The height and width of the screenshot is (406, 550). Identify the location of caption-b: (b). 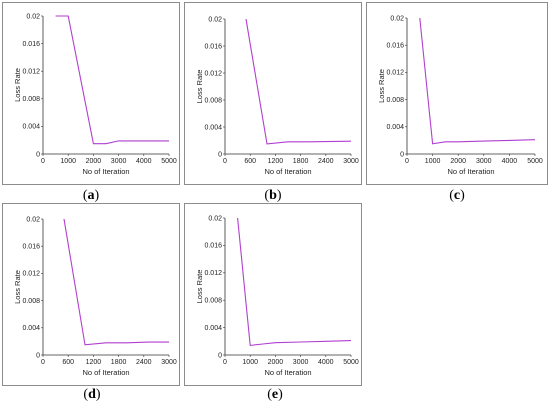
(273, 195).